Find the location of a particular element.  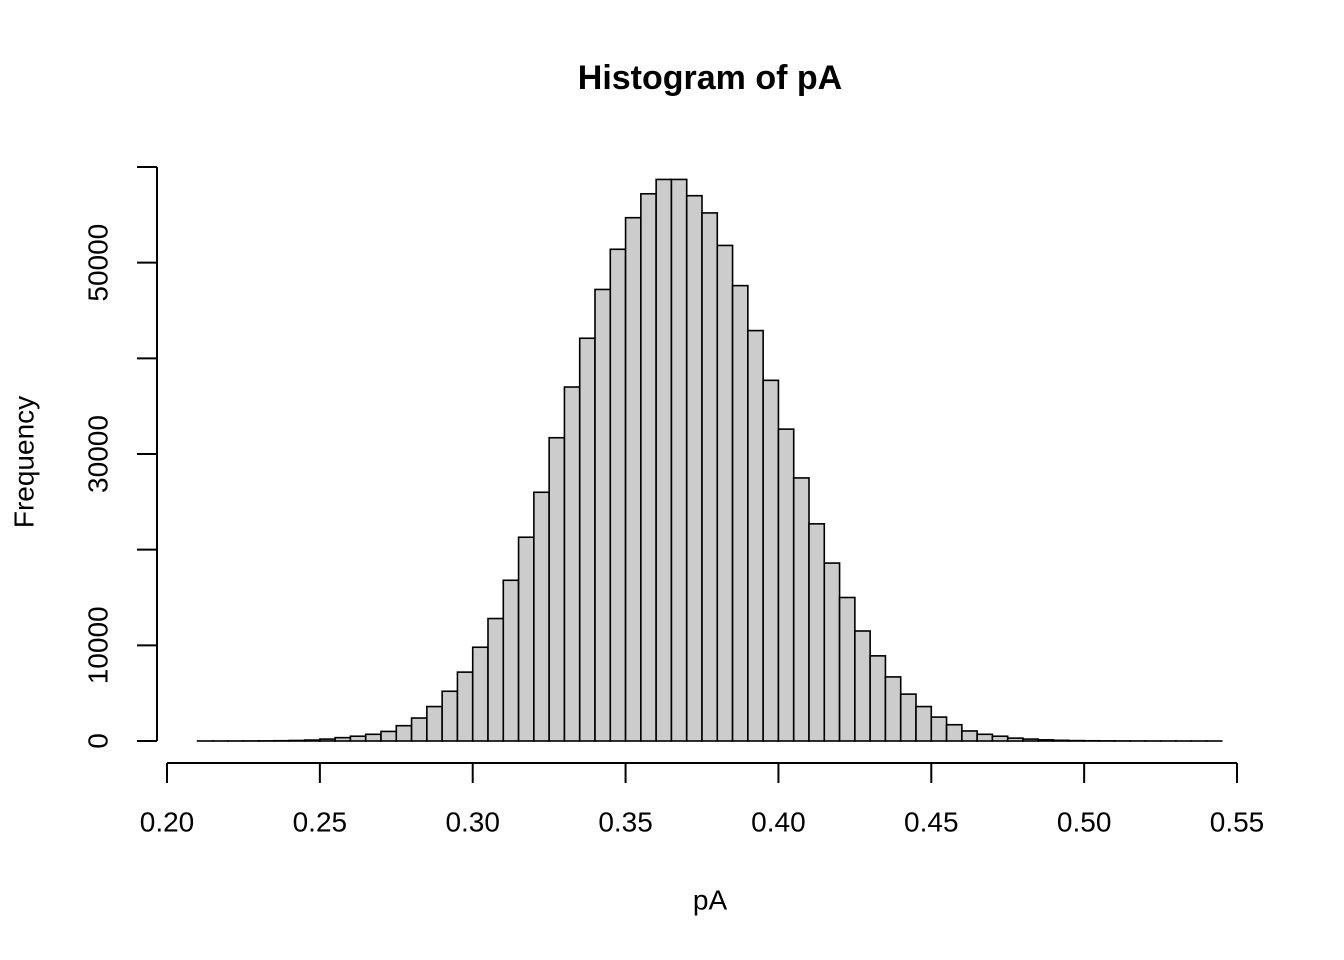

x-tick-label: 0.35 is located at coordinates (625, 821).